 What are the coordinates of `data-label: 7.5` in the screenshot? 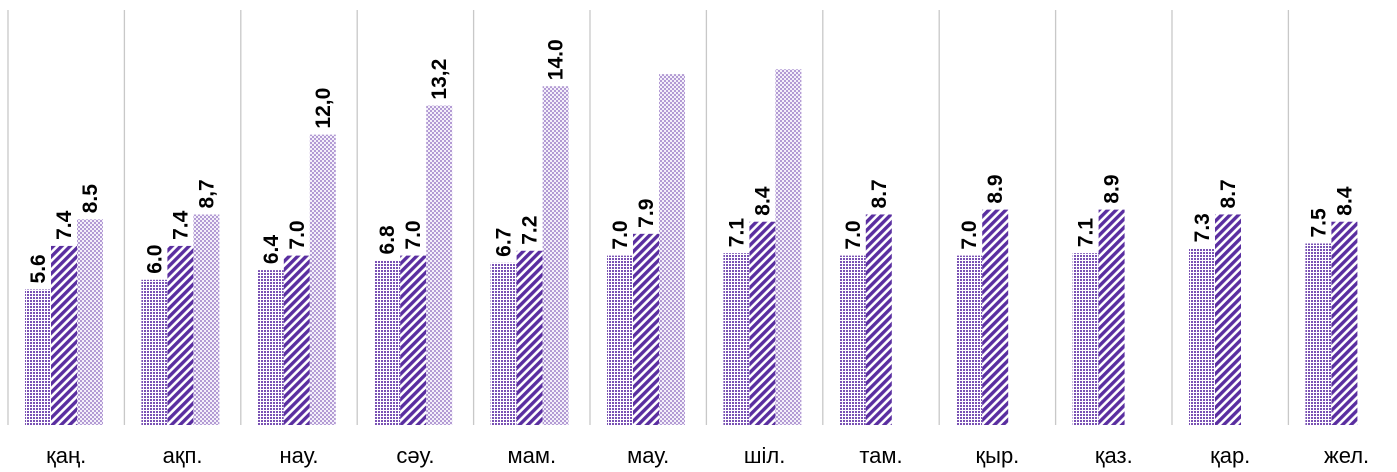 It's located at (1318, 223).